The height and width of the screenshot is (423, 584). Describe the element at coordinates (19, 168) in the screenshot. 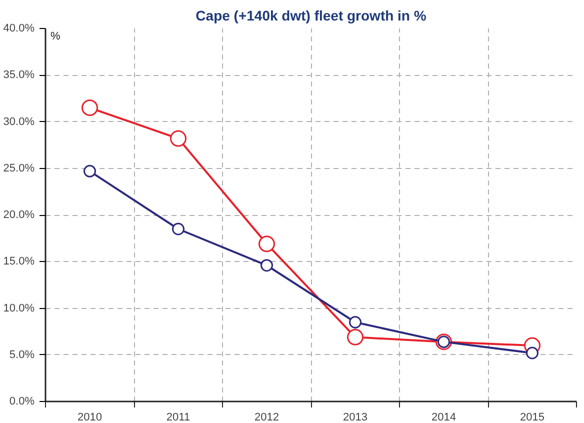

I see `y-tick-label: 25.0%` at that location.